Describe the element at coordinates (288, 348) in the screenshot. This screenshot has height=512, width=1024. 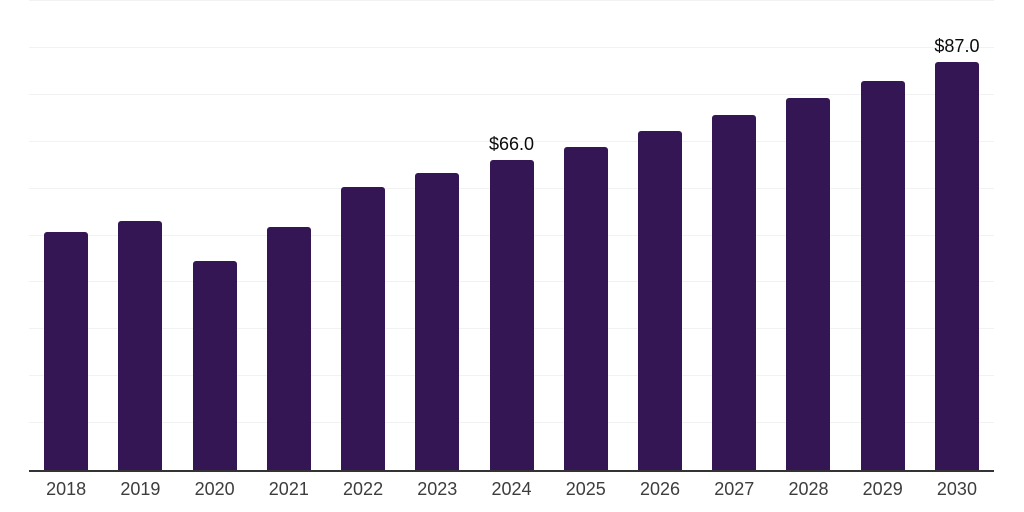
I see `bar-2021` at that location.